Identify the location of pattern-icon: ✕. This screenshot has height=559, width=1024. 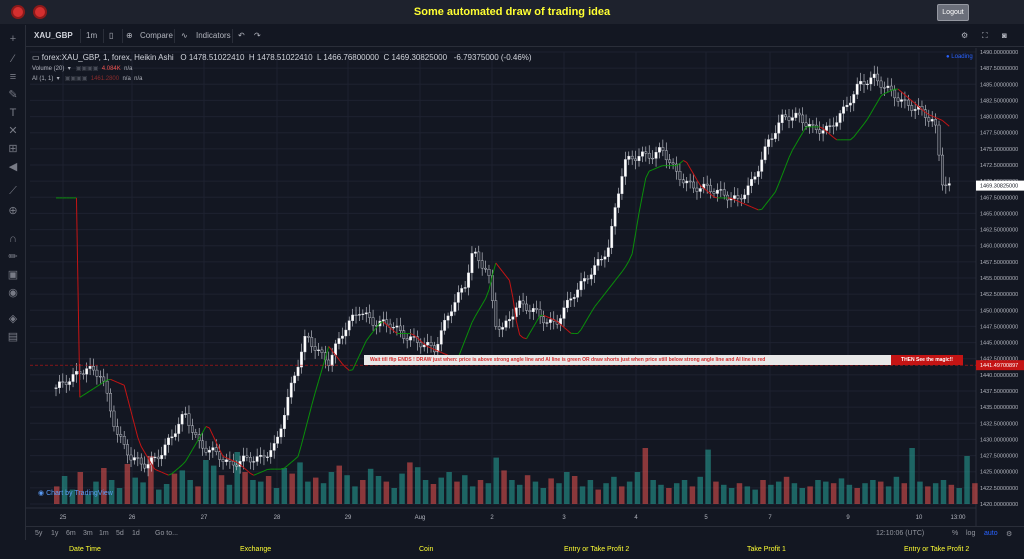
(13, 131).